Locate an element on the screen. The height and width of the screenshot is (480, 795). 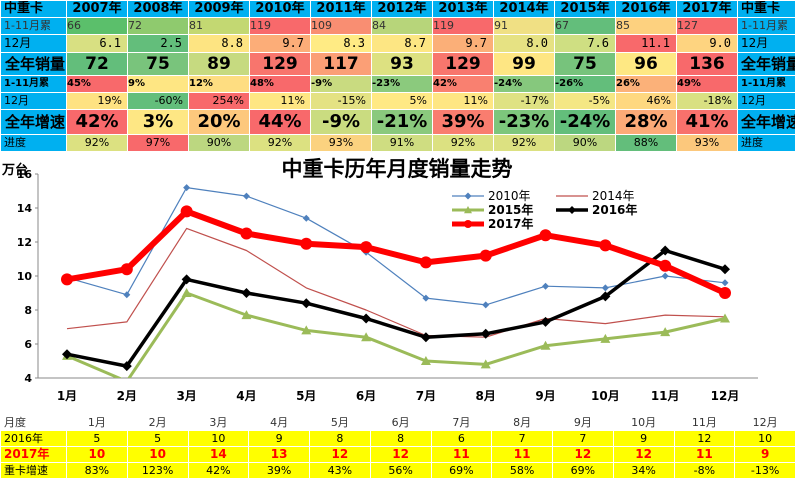
x-tick-label: 11月 is located at coordinates (665, 396).